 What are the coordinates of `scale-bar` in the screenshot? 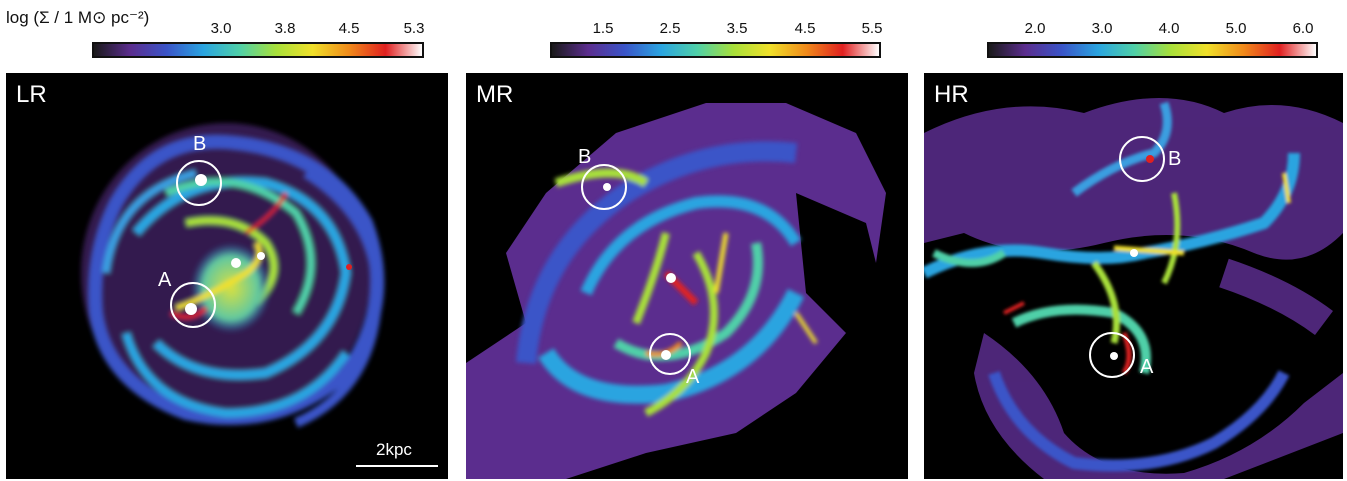 It's located at (397, 466).